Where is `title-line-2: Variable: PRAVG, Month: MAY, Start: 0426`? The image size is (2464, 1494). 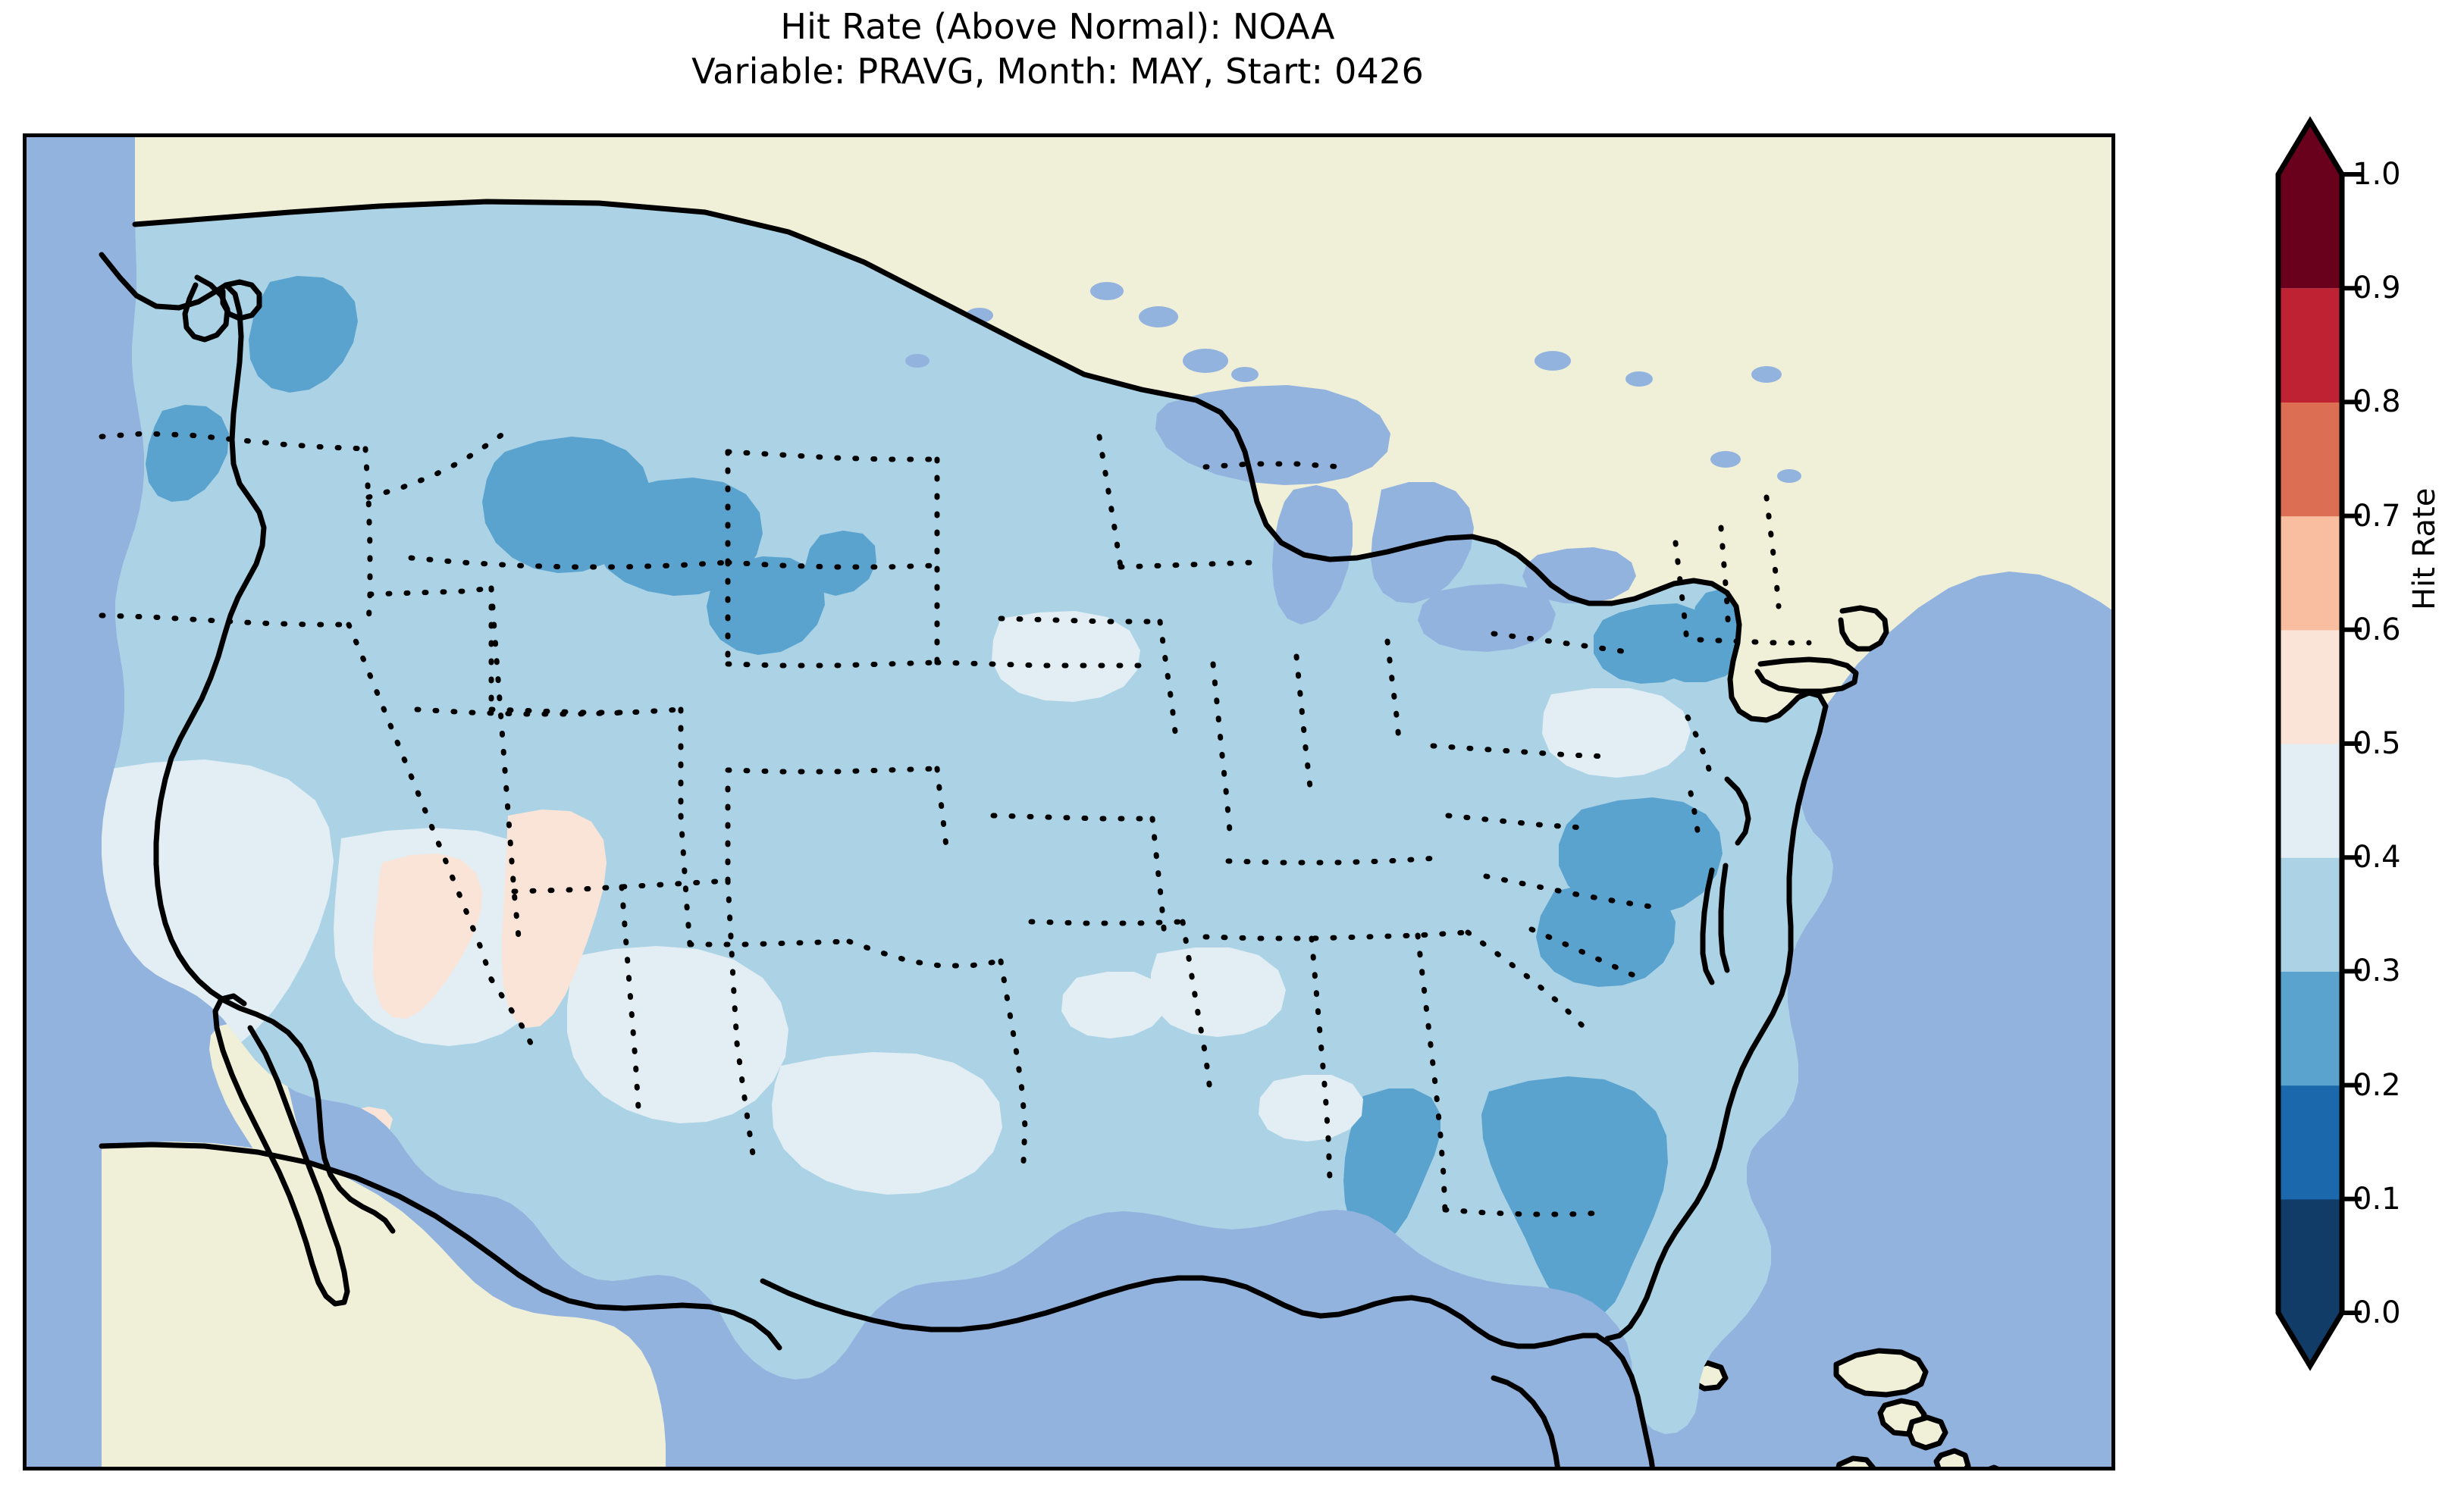 title-line-2: Variable: PRAVG, Month: MAY, Start: 0426 is located at coordinates (1057, 71).